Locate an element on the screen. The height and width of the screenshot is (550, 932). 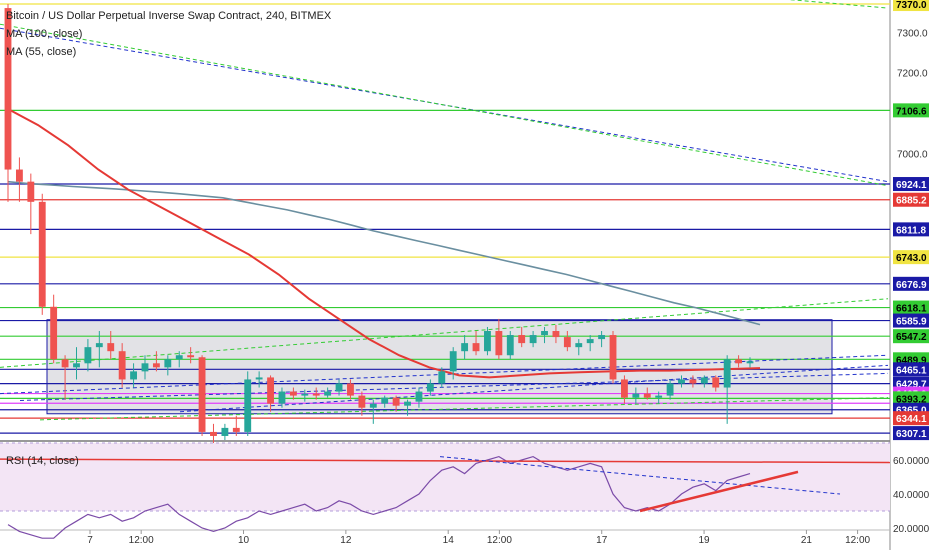
time-tick-label: 12:00 is located at coordinates (499, 540).